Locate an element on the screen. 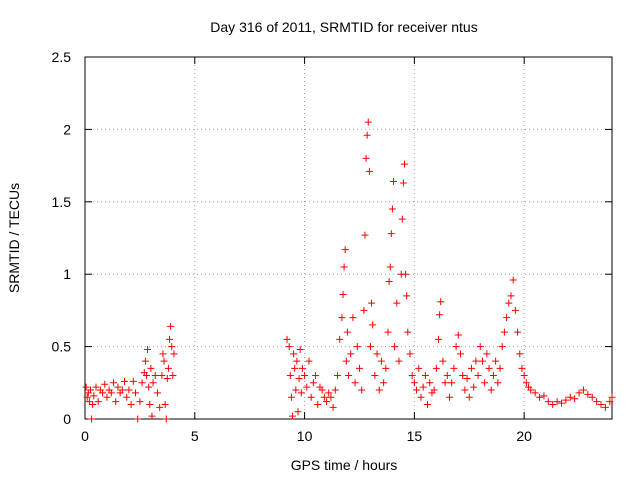 Image resolution: width=640 pixels, height=480 pixels. y-axis-label: SRMTID / TECUs is located at coordinates (14, 238).